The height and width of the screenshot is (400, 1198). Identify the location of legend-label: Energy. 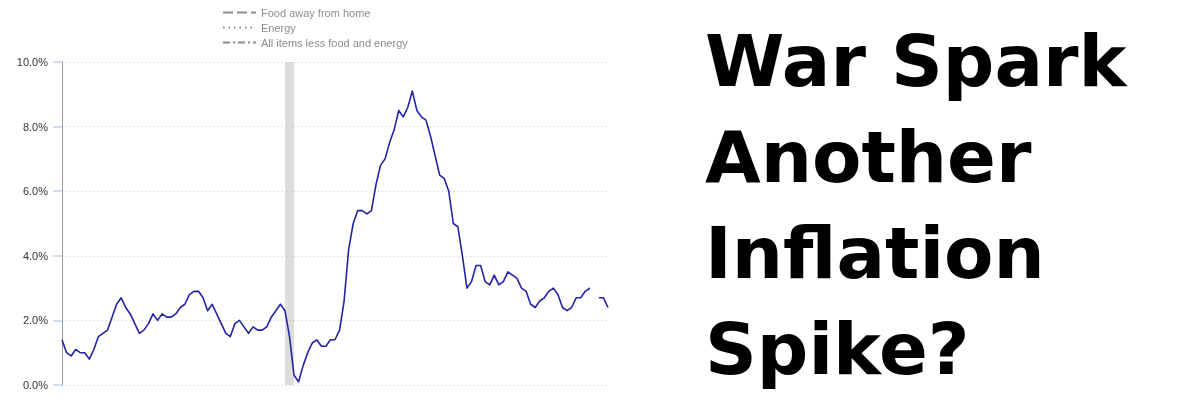
(279, 27).